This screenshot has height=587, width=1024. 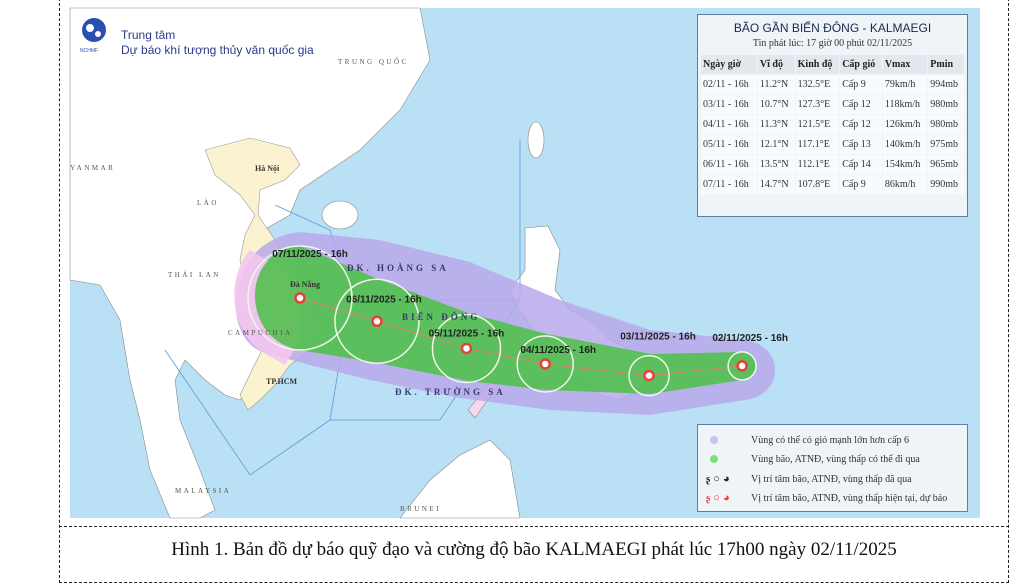 What do you see at coordinates (946, 64) in the screenshot?
I see `column-header: Pmin` at bounding box center [946, 64].